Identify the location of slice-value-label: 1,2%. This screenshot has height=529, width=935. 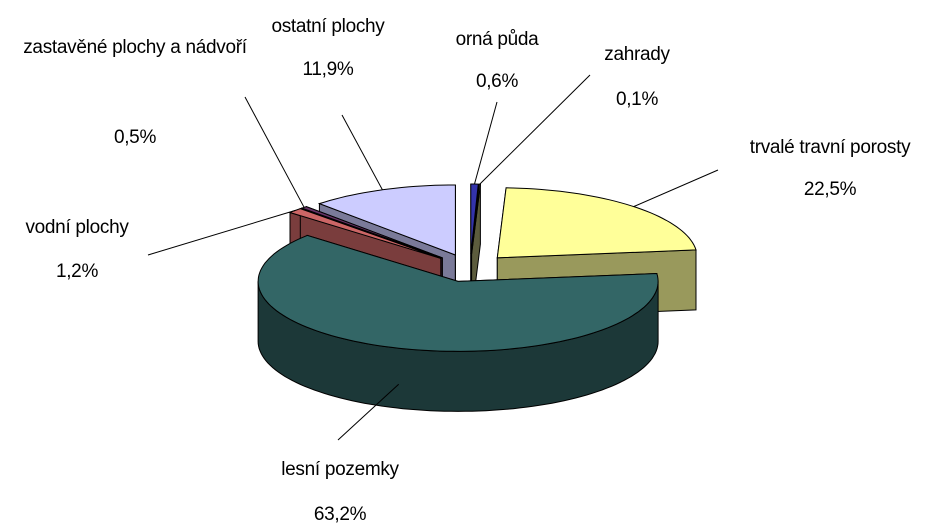
(77, 271).